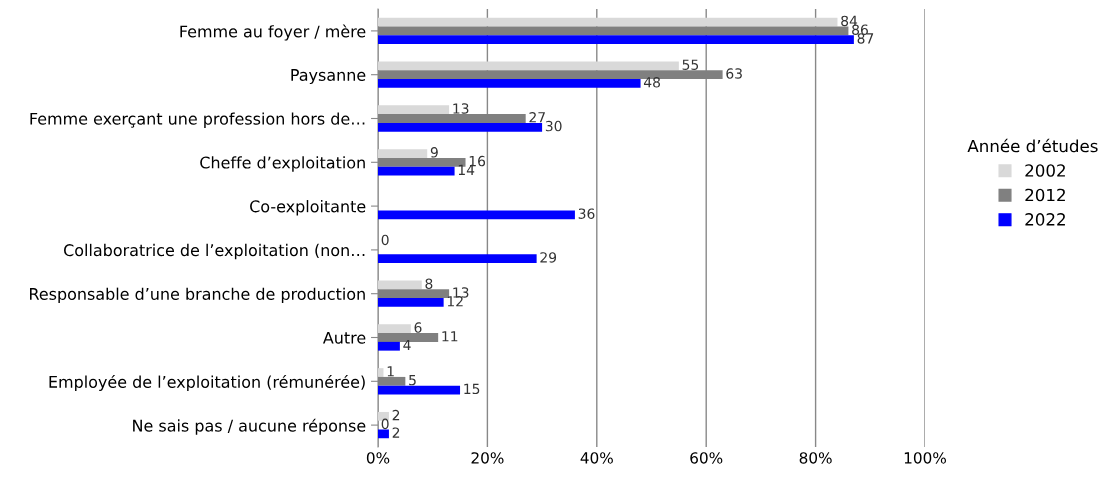 The width and height of the screenshot is (1103, 479). What do you see at coordinates (586, 213) in the screenshot?
I see `data-label: 36` at bounding box center [586, 213].